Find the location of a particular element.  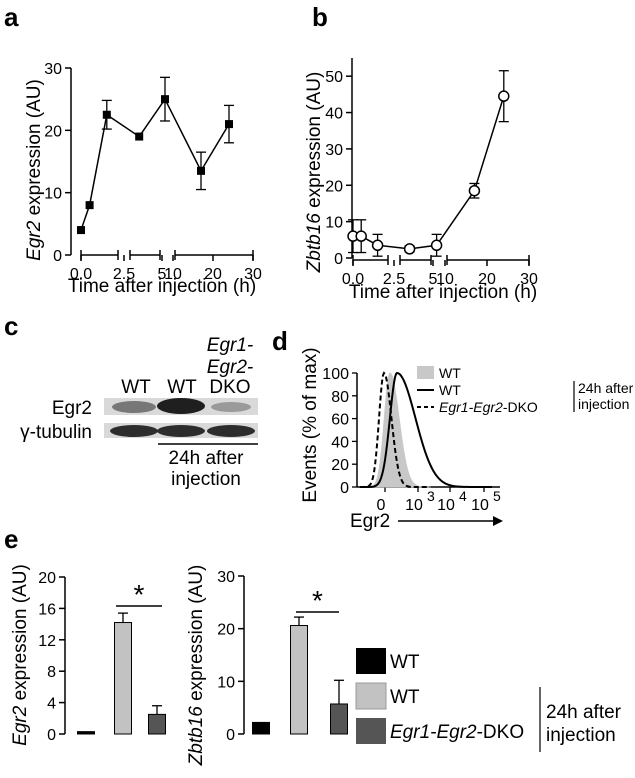

blot-band-egr2-wt-24h is located at coordinates (181, 406).